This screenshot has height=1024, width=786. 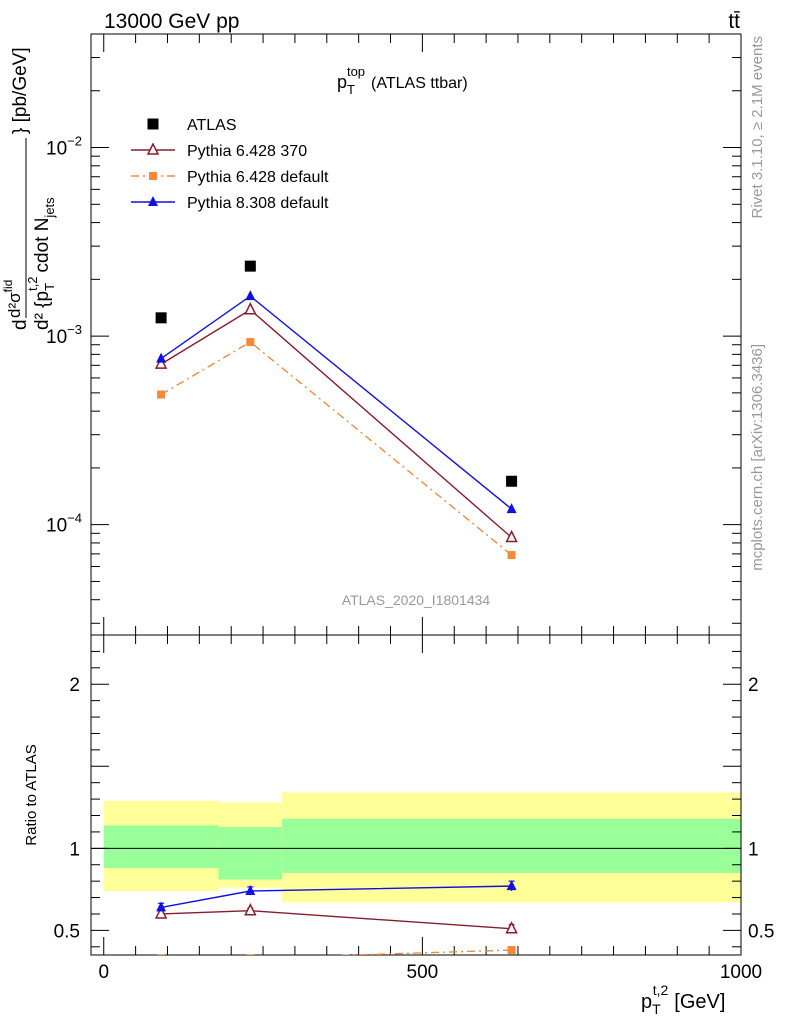 I want to click on legend-label-1: Pythia 6.428 370, so click(x=247, y=151).